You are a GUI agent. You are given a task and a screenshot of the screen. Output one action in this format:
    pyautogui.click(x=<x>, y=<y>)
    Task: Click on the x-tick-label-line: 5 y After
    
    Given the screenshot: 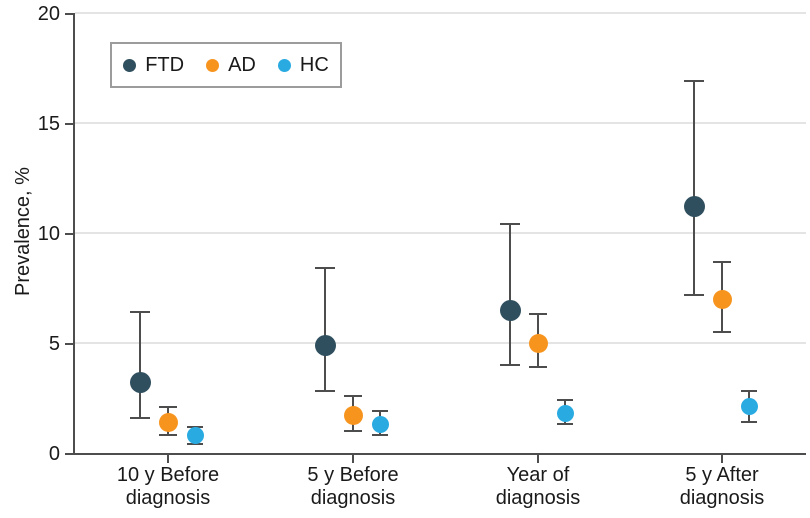 What is the action you would take?
    pyautogui.click(x=722, y=475)
    